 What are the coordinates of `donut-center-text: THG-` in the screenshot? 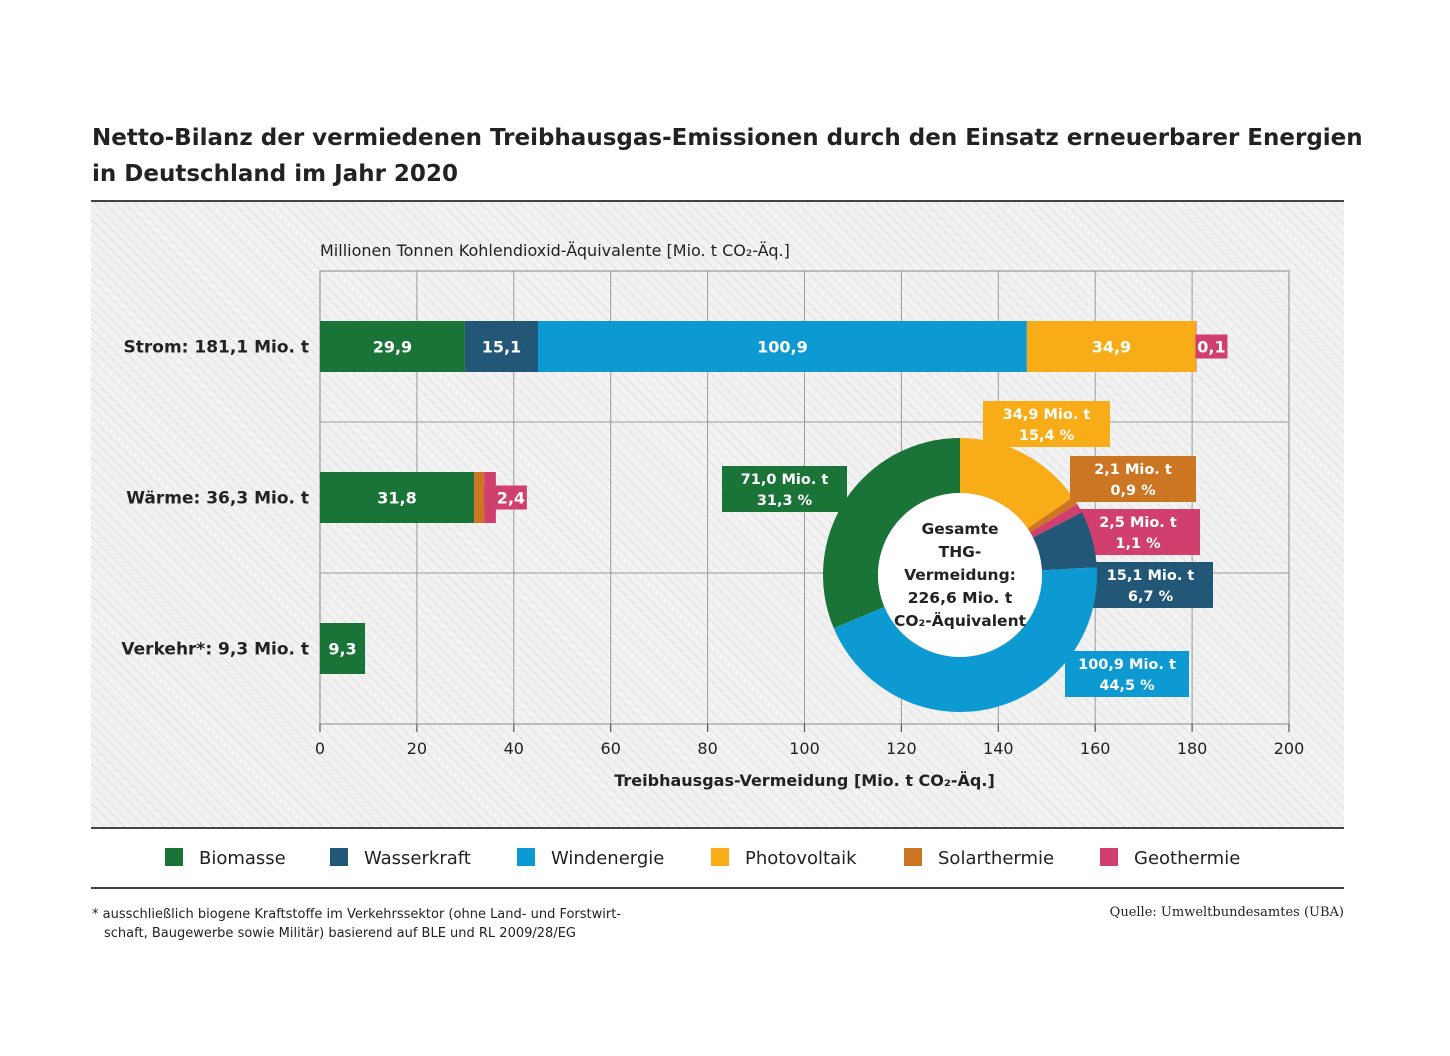 It's located at (960, 552).